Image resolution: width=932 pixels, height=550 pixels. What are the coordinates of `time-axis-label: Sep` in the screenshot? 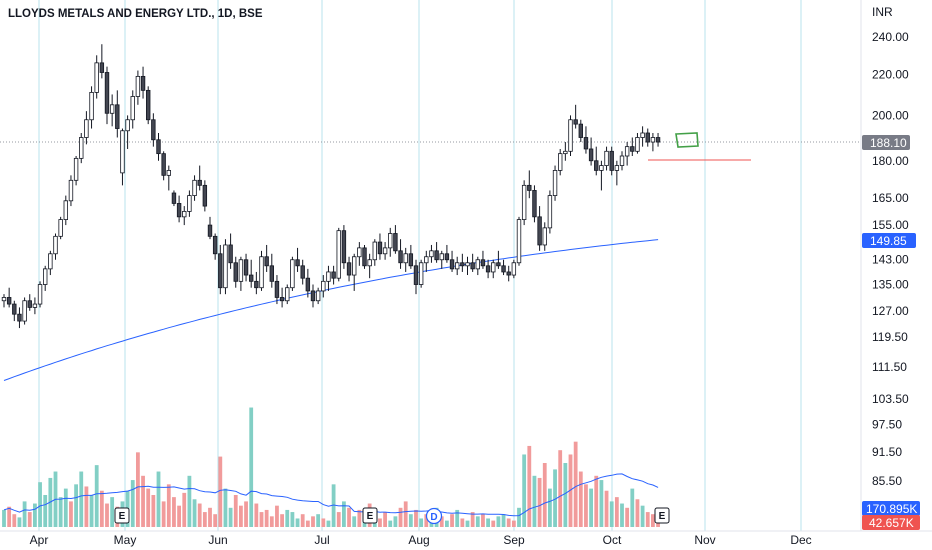 It's located at (514, 540).